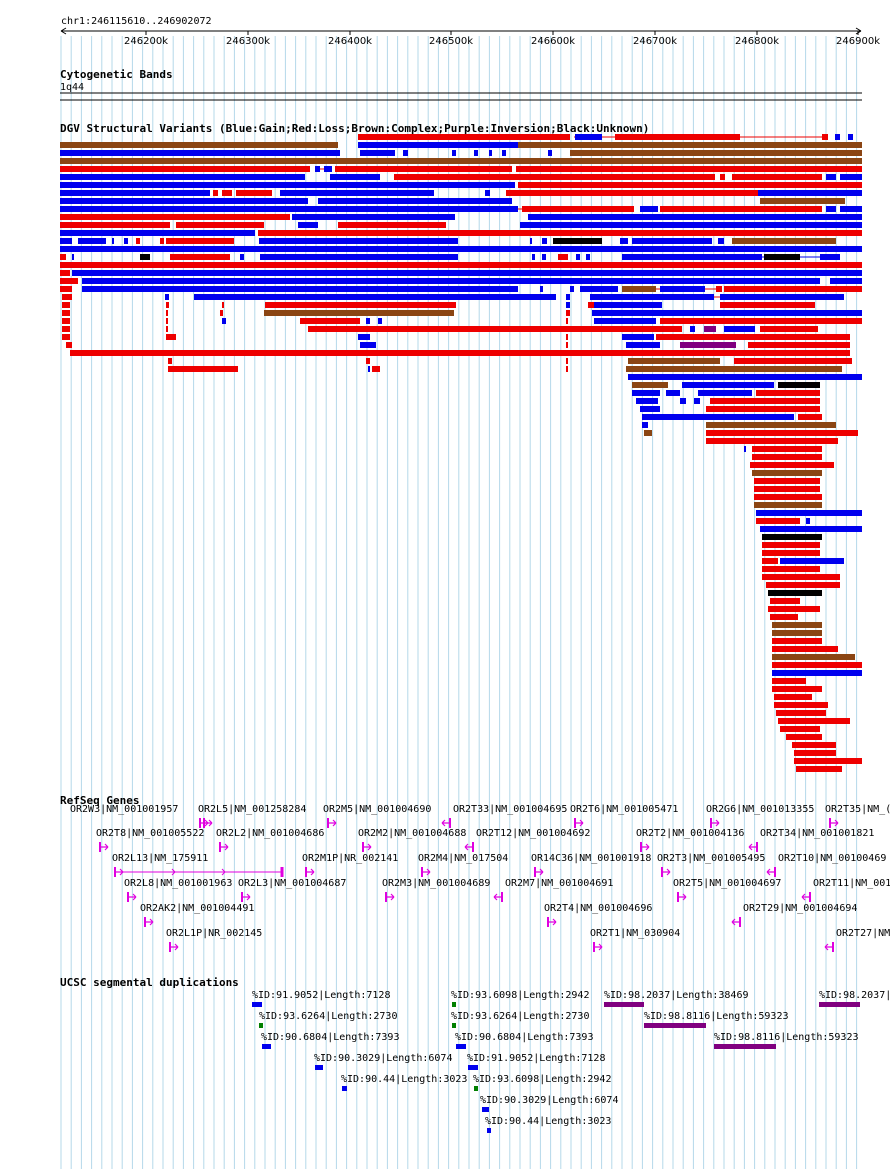  I want to click on gene-label: OR2M3|NM_001004689, so click(436, 883).